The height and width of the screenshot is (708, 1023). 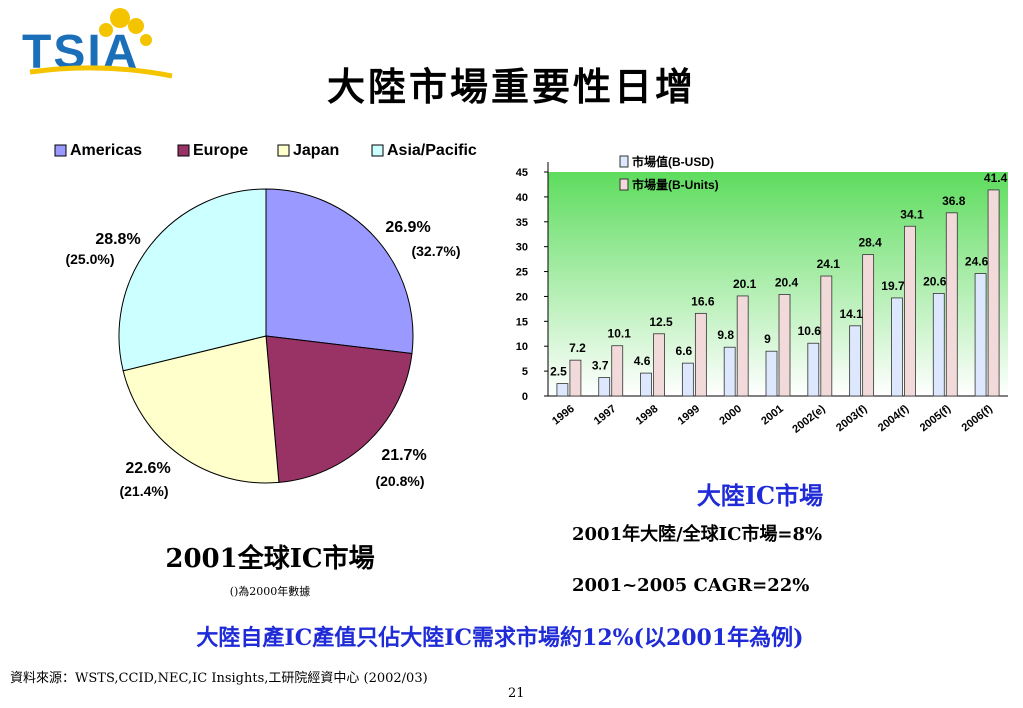 I want to click on x-tick-label: 1996, so click(x=563, y=415).